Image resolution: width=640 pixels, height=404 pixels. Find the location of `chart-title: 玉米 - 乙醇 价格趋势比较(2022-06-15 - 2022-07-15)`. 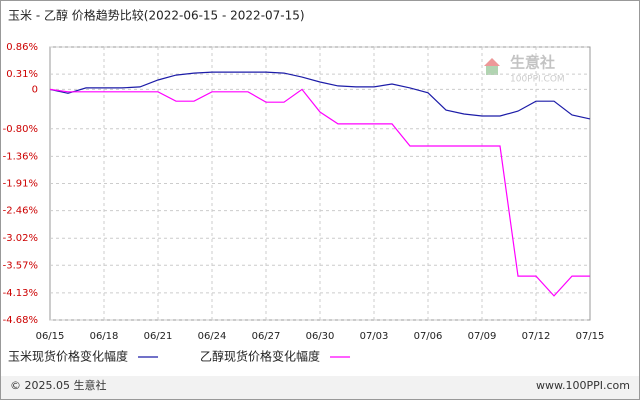

chart-title: 玉米 - 乙醇 价格趋势比较(2022-06-15 - 2022-07-15) is located at coordinates (156, 15).